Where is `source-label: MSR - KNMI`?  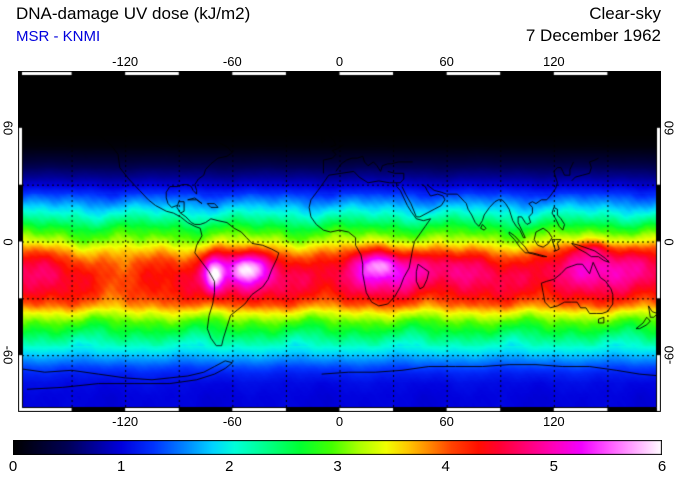 source-label: MSR - KNMI is located at coordinates (58, 36).